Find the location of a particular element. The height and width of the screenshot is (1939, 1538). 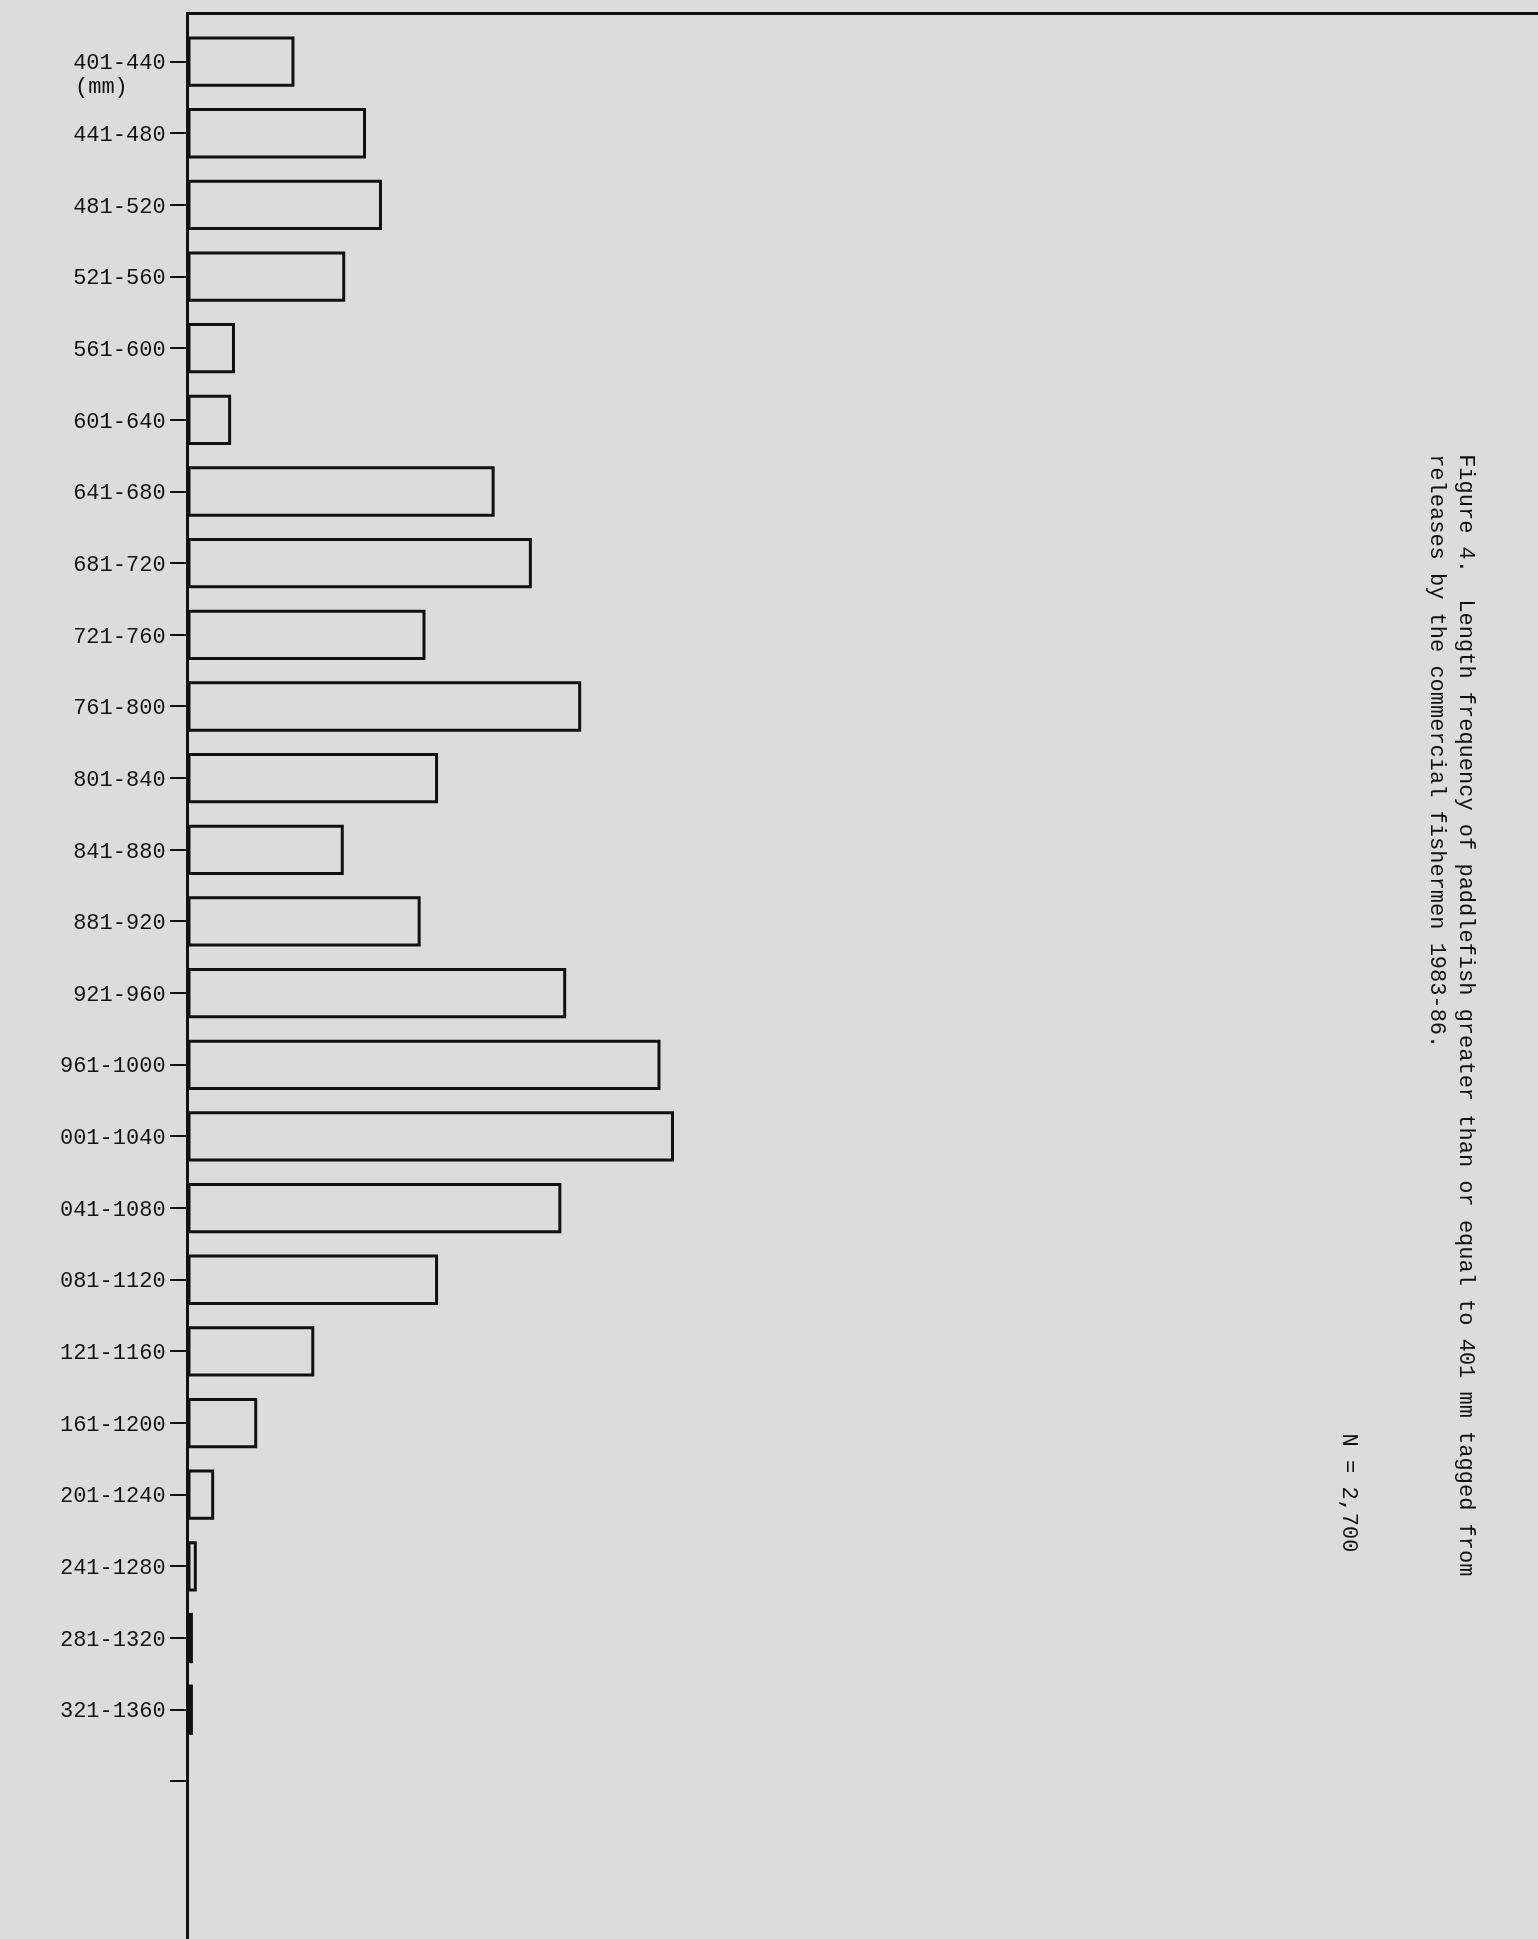

y-axis-title: (mm) is located at coordinates (101, 87).